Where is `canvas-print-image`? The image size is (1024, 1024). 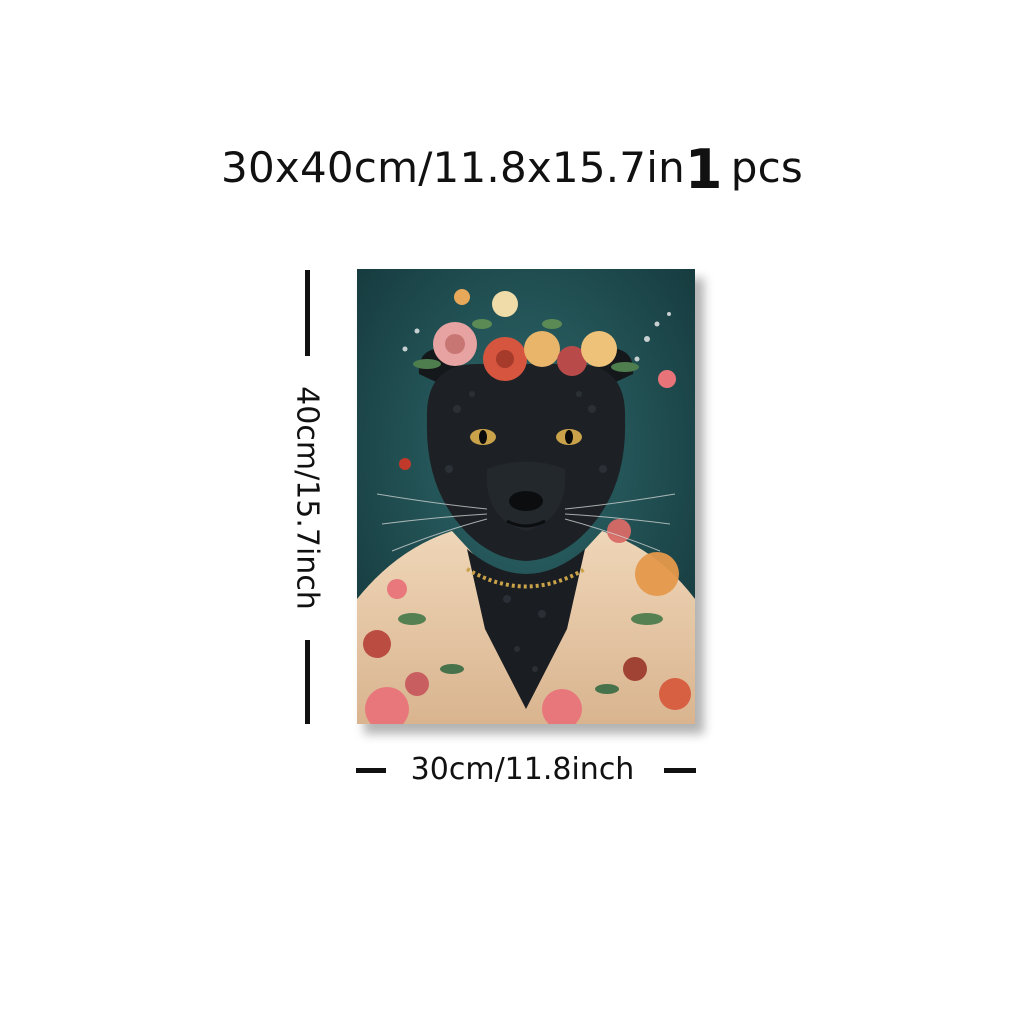 canvas-print-image is located at coordinates (526, 496).